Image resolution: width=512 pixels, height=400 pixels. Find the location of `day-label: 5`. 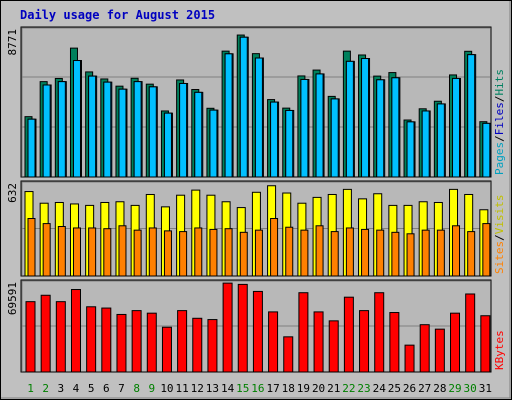

day-label: 5 is located at coordinates (91, 388).